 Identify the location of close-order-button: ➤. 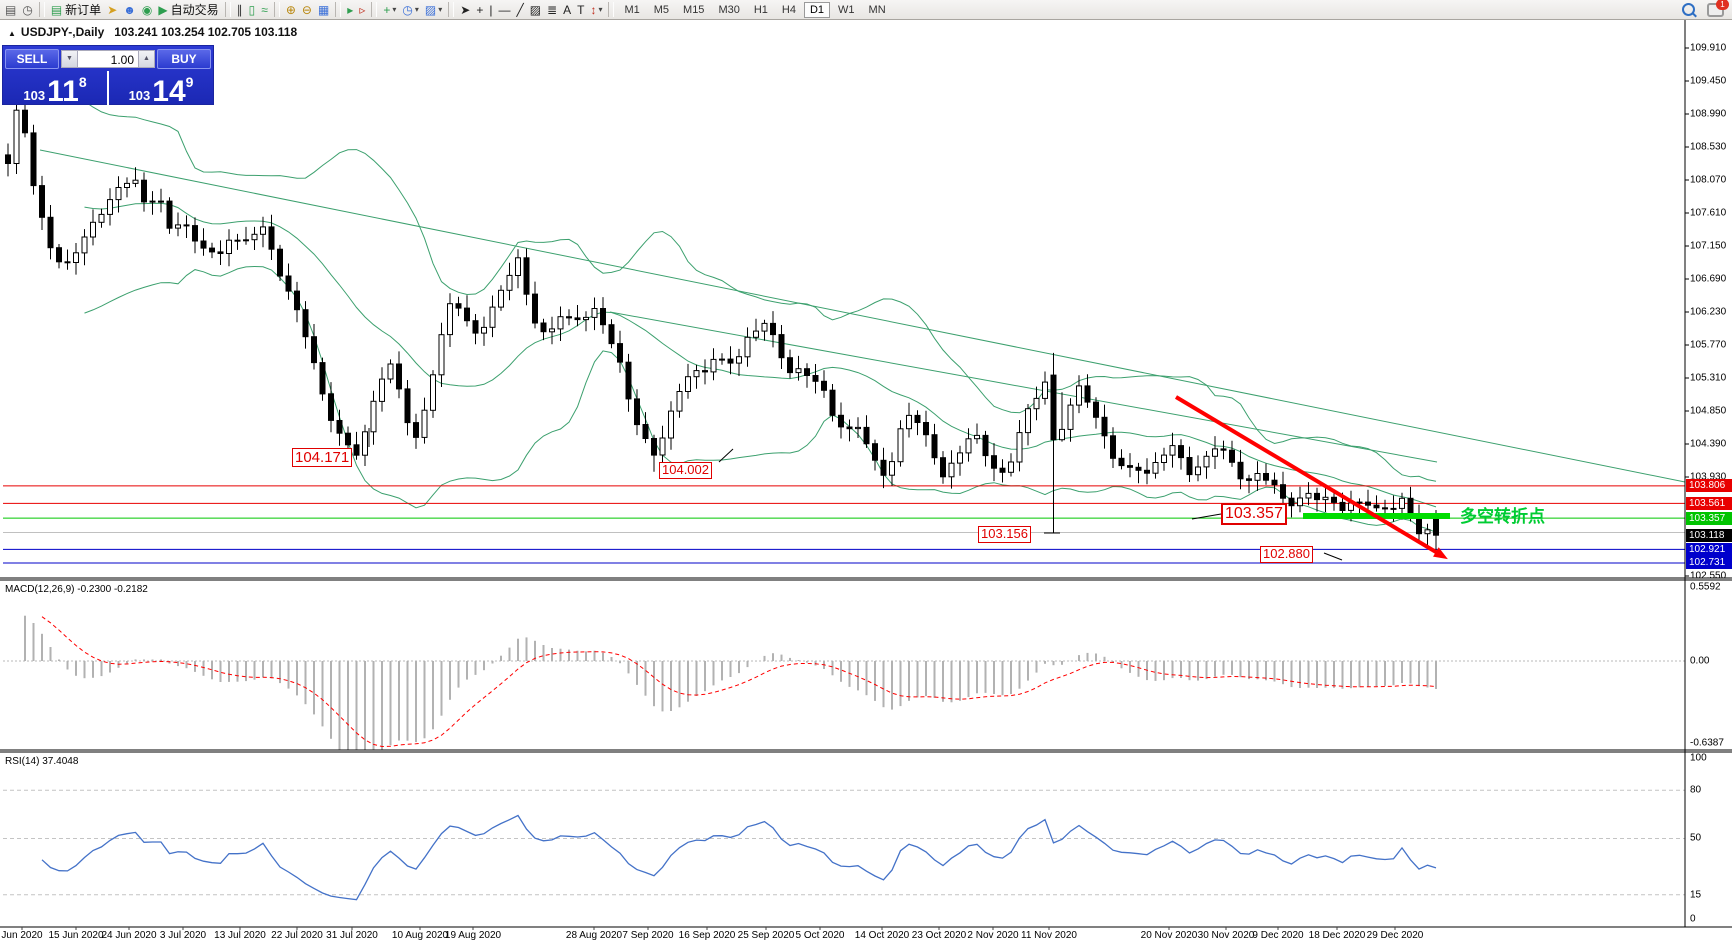
(112, 10).